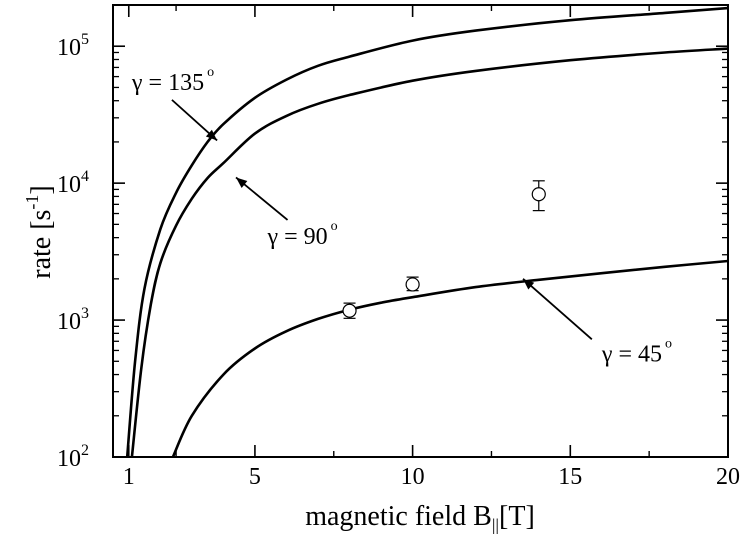 Image resolution: width=747 pixels, height=534 pixels. What do you see at coordinates (73, 183) in the screenshot?
I see `y-tick-label: 10⁴` at bounding box center [73, 183].